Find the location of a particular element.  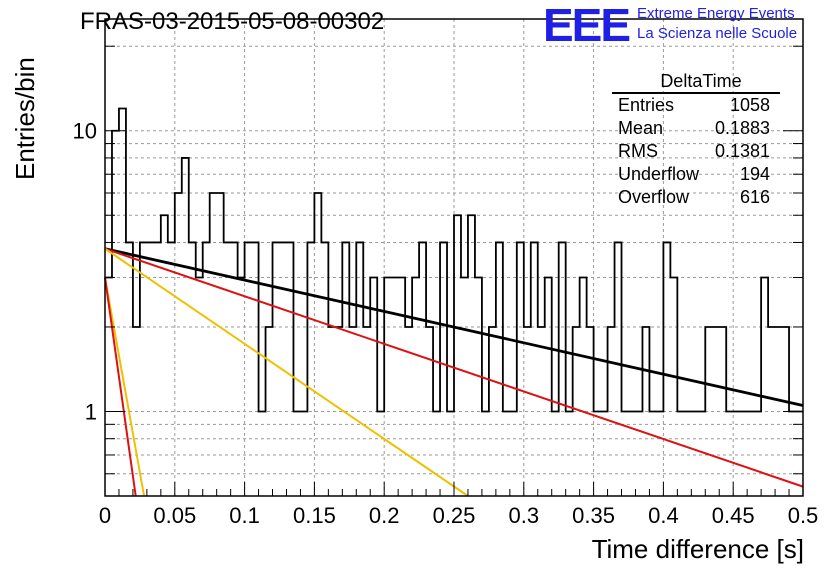

logo-line-2: La Scienza nelle Scuole is located at coordinates (717, 33).